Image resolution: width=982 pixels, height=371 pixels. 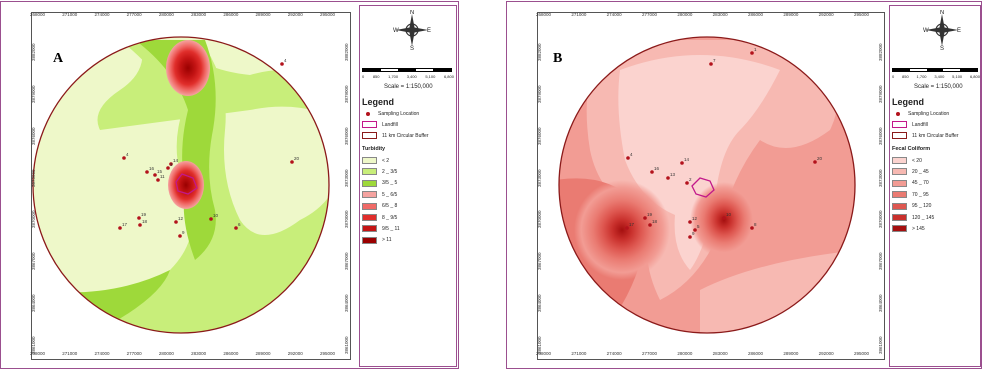 I want to click on svg-text: E, so click(x=429, y=31).